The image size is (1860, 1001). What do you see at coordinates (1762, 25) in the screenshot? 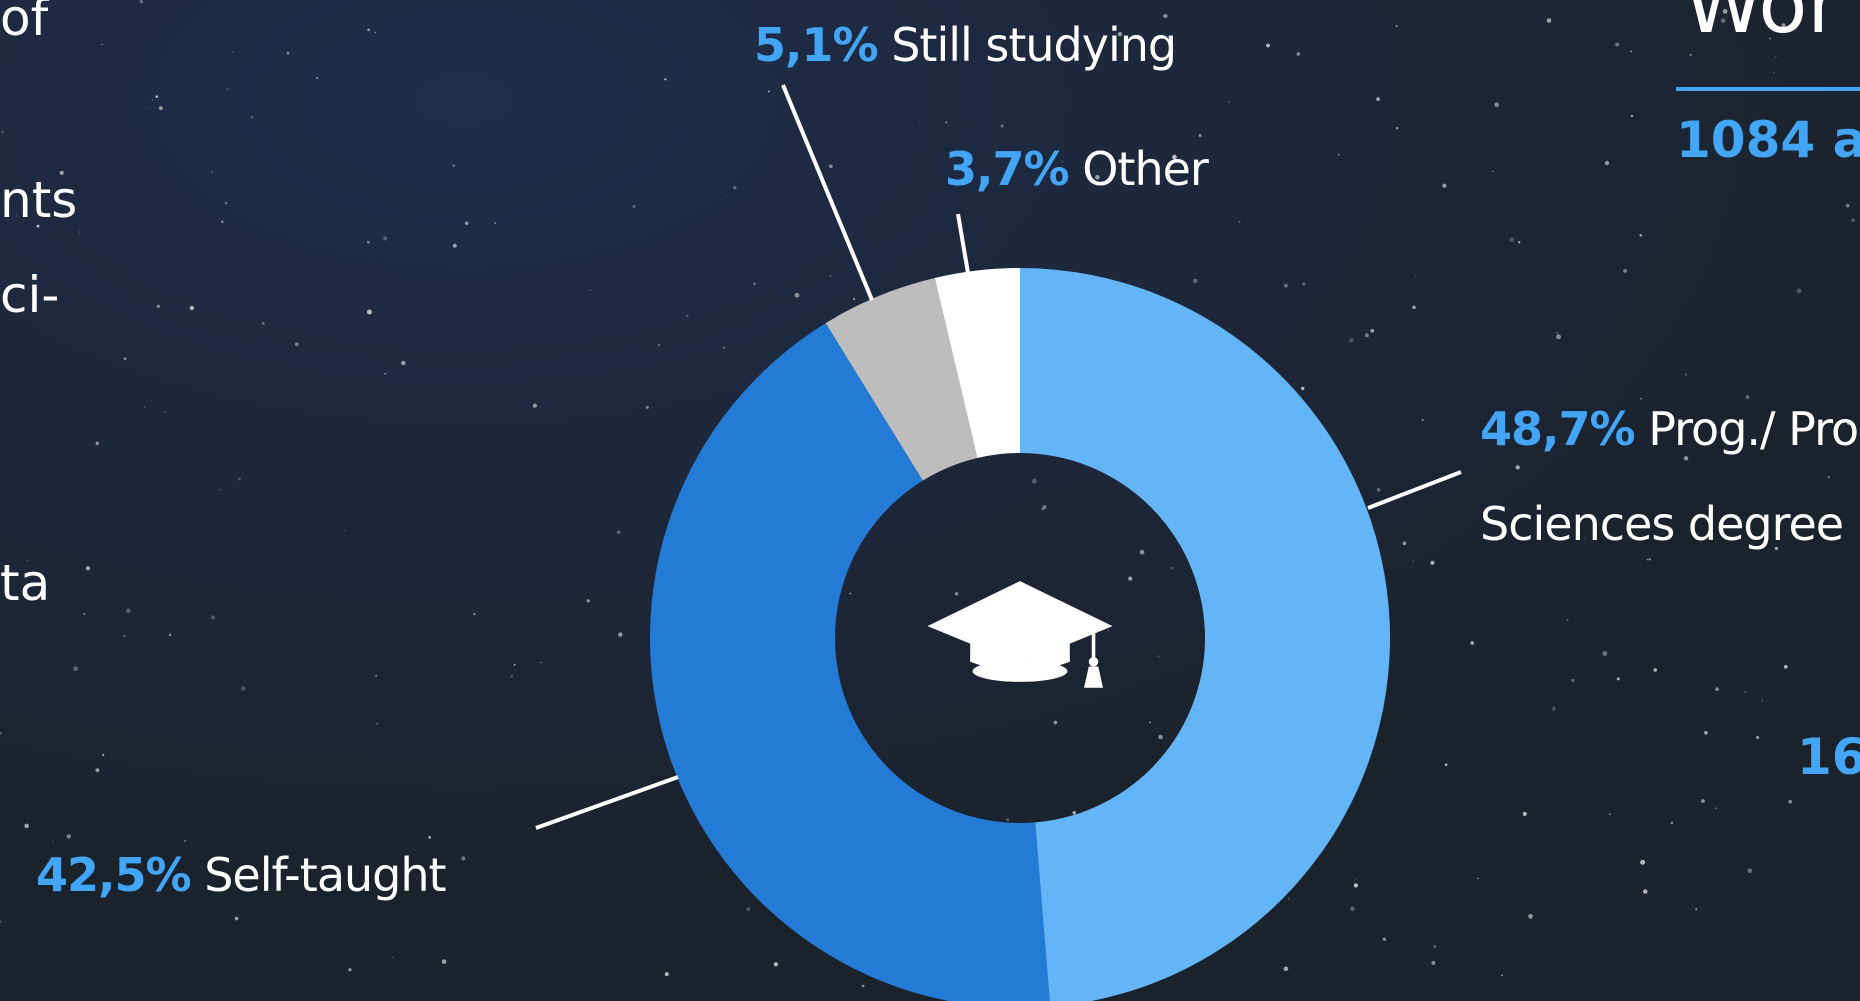
I see `edge-heading: Wor` at bounding box center [1762, 25].